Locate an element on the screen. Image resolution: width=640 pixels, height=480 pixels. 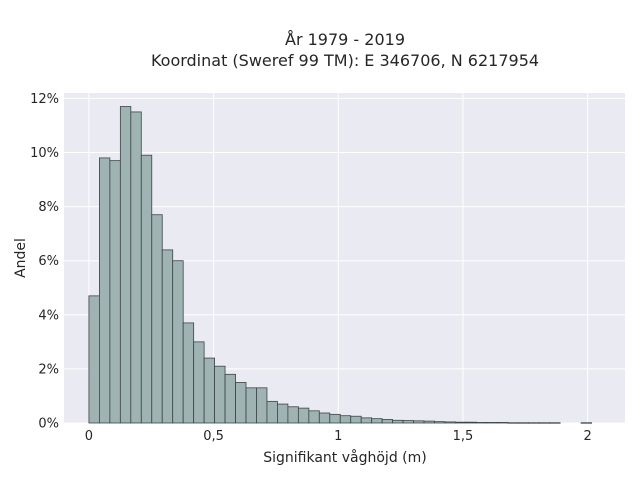
y-axis-label: Andel is located at coordinates (21, 258).